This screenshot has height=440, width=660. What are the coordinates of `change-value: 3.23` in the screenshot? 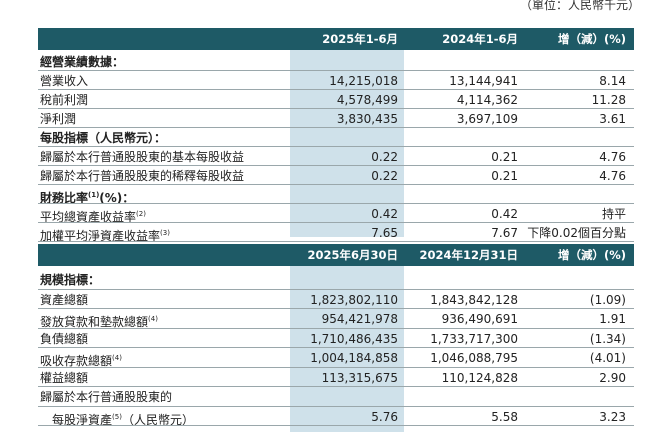 It's located at (612, 416).